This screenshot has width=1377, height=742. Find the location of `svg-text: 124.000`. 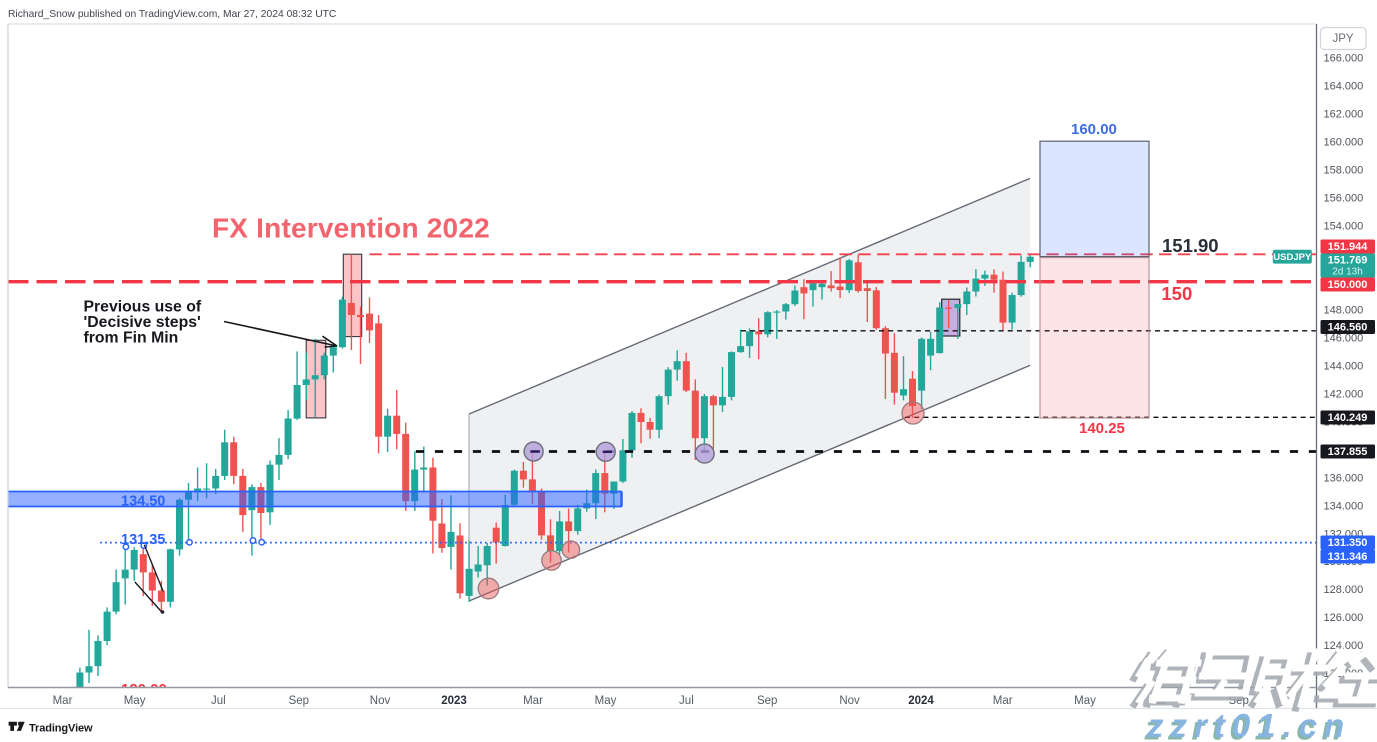

svg-text: 124.000 is located at coordinates (1344, 646).